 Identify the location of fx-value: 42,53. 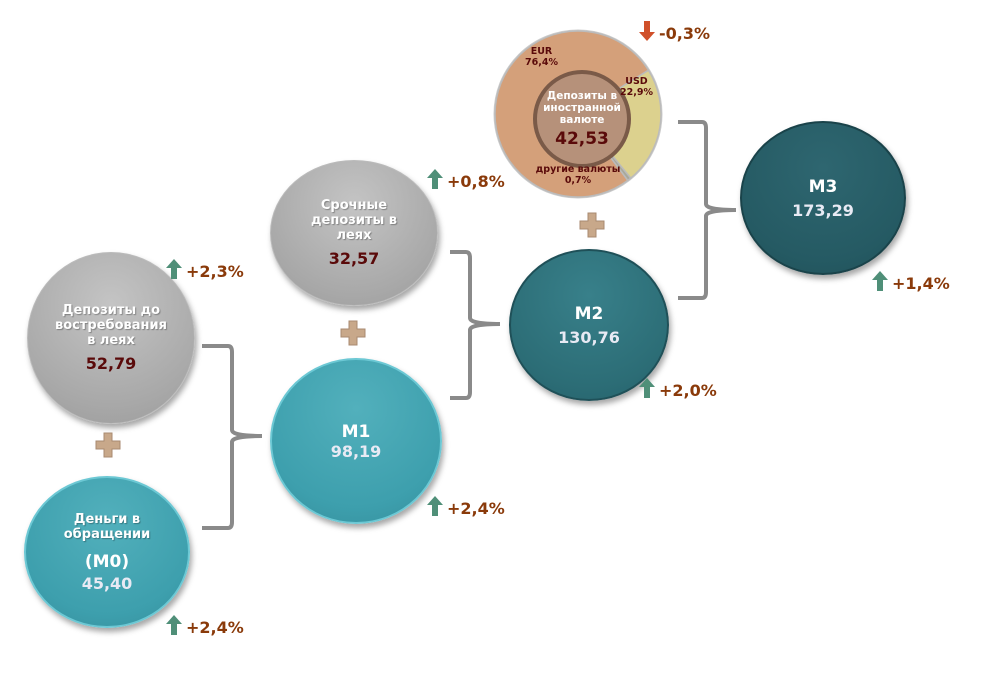
(582, 138).